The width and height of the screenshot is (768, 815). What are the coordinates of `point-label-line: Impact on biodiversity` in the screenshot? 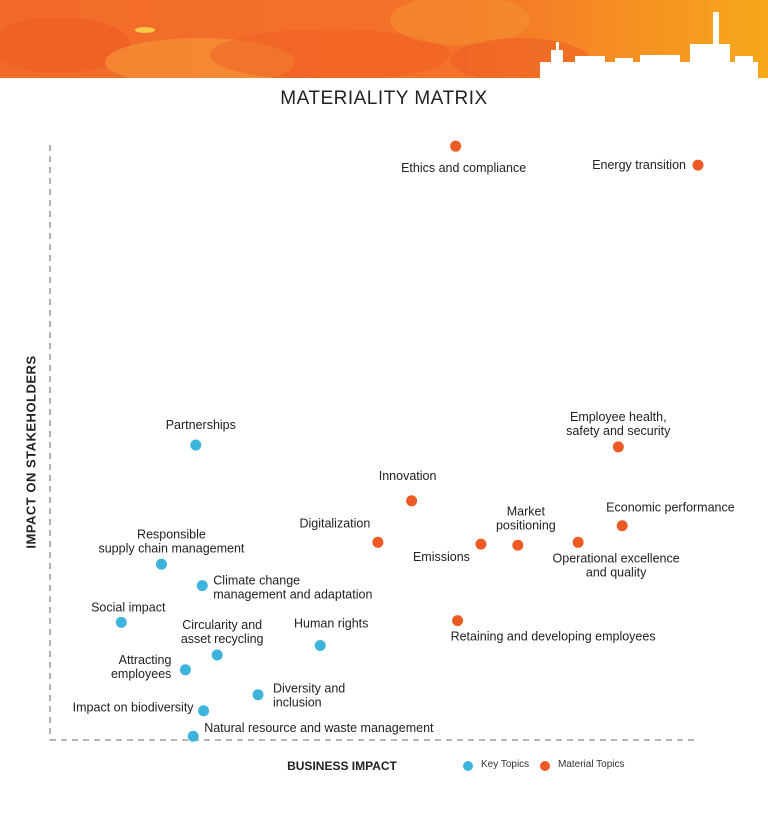 It's located at (134, 708).